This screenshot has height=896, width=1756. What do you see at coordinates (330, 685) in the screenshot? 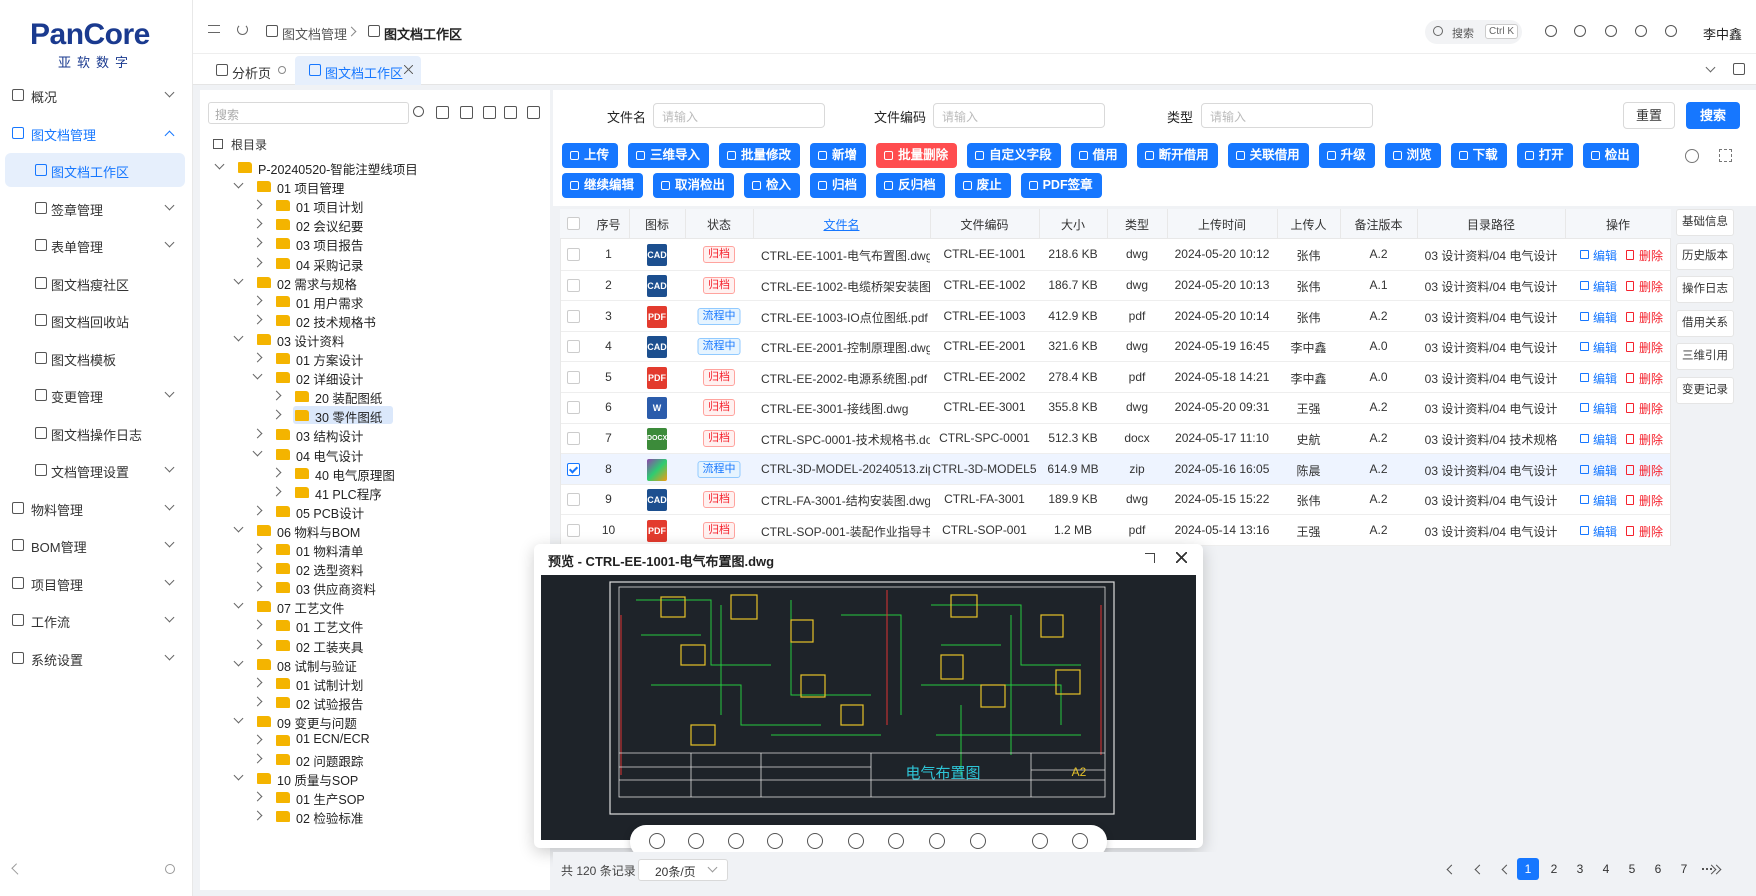
I see `tree-node: 01 试制计划` at bounding box center [330, 685].